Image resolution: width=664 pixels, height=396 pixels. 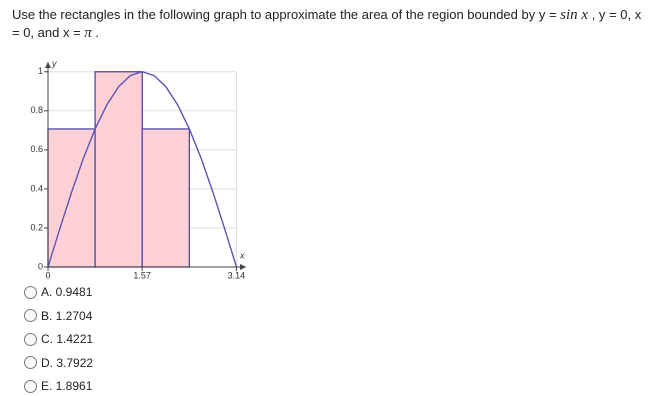 What do you see at coordinates (67, 292) in the screenshot?
I see `option-label: A. 0.9481` at bounding box center [67, 292].